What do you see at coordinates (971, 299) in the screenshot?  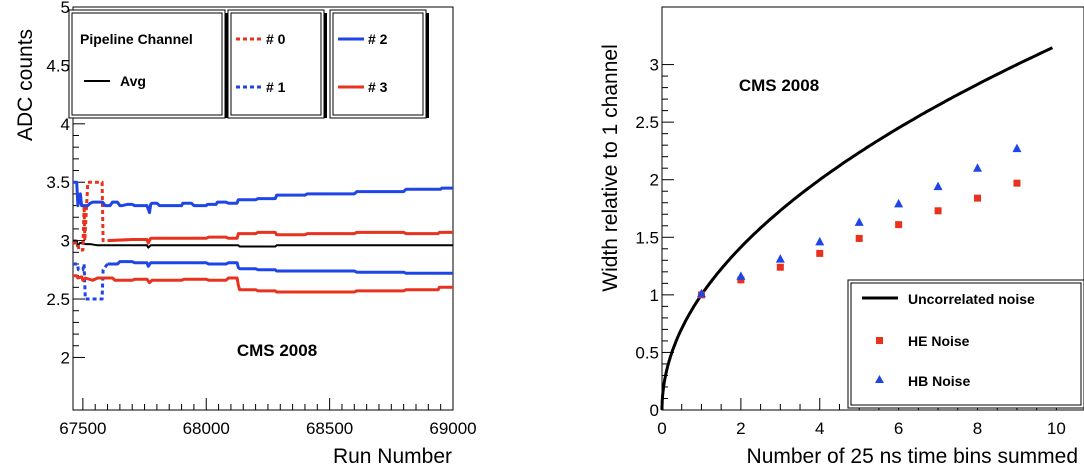 I see `legend-entry-uncorrelated: Uncorrelated noise` at bounding box center [971, 299].